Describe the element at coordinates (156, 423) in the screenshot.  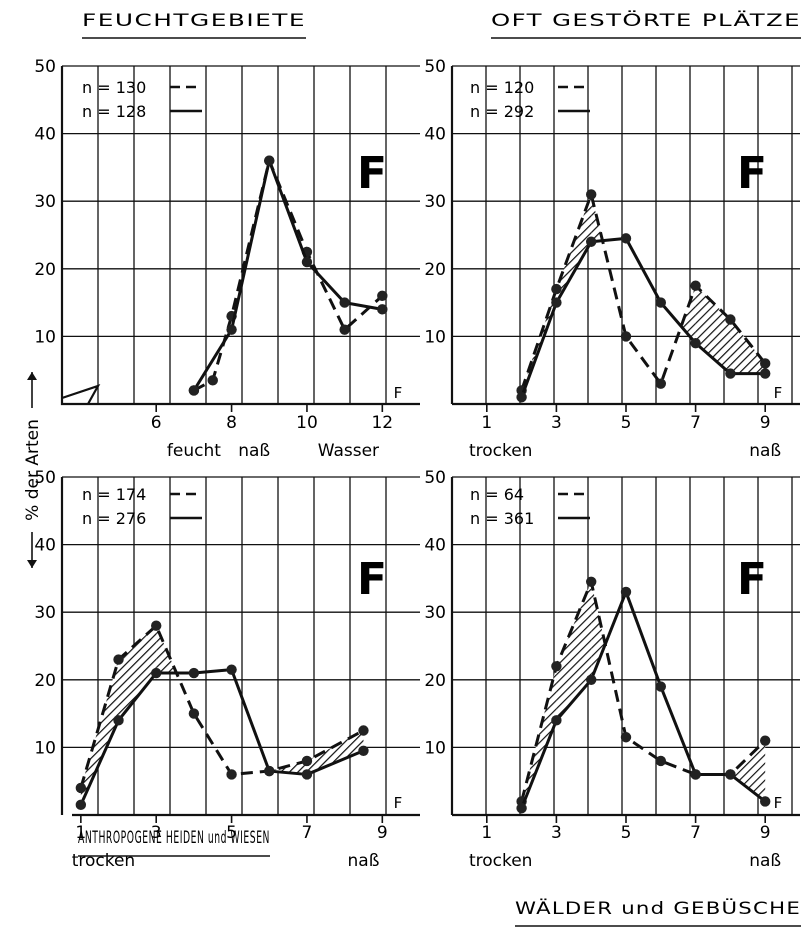
I see `x-tick-label: 6` at that location.